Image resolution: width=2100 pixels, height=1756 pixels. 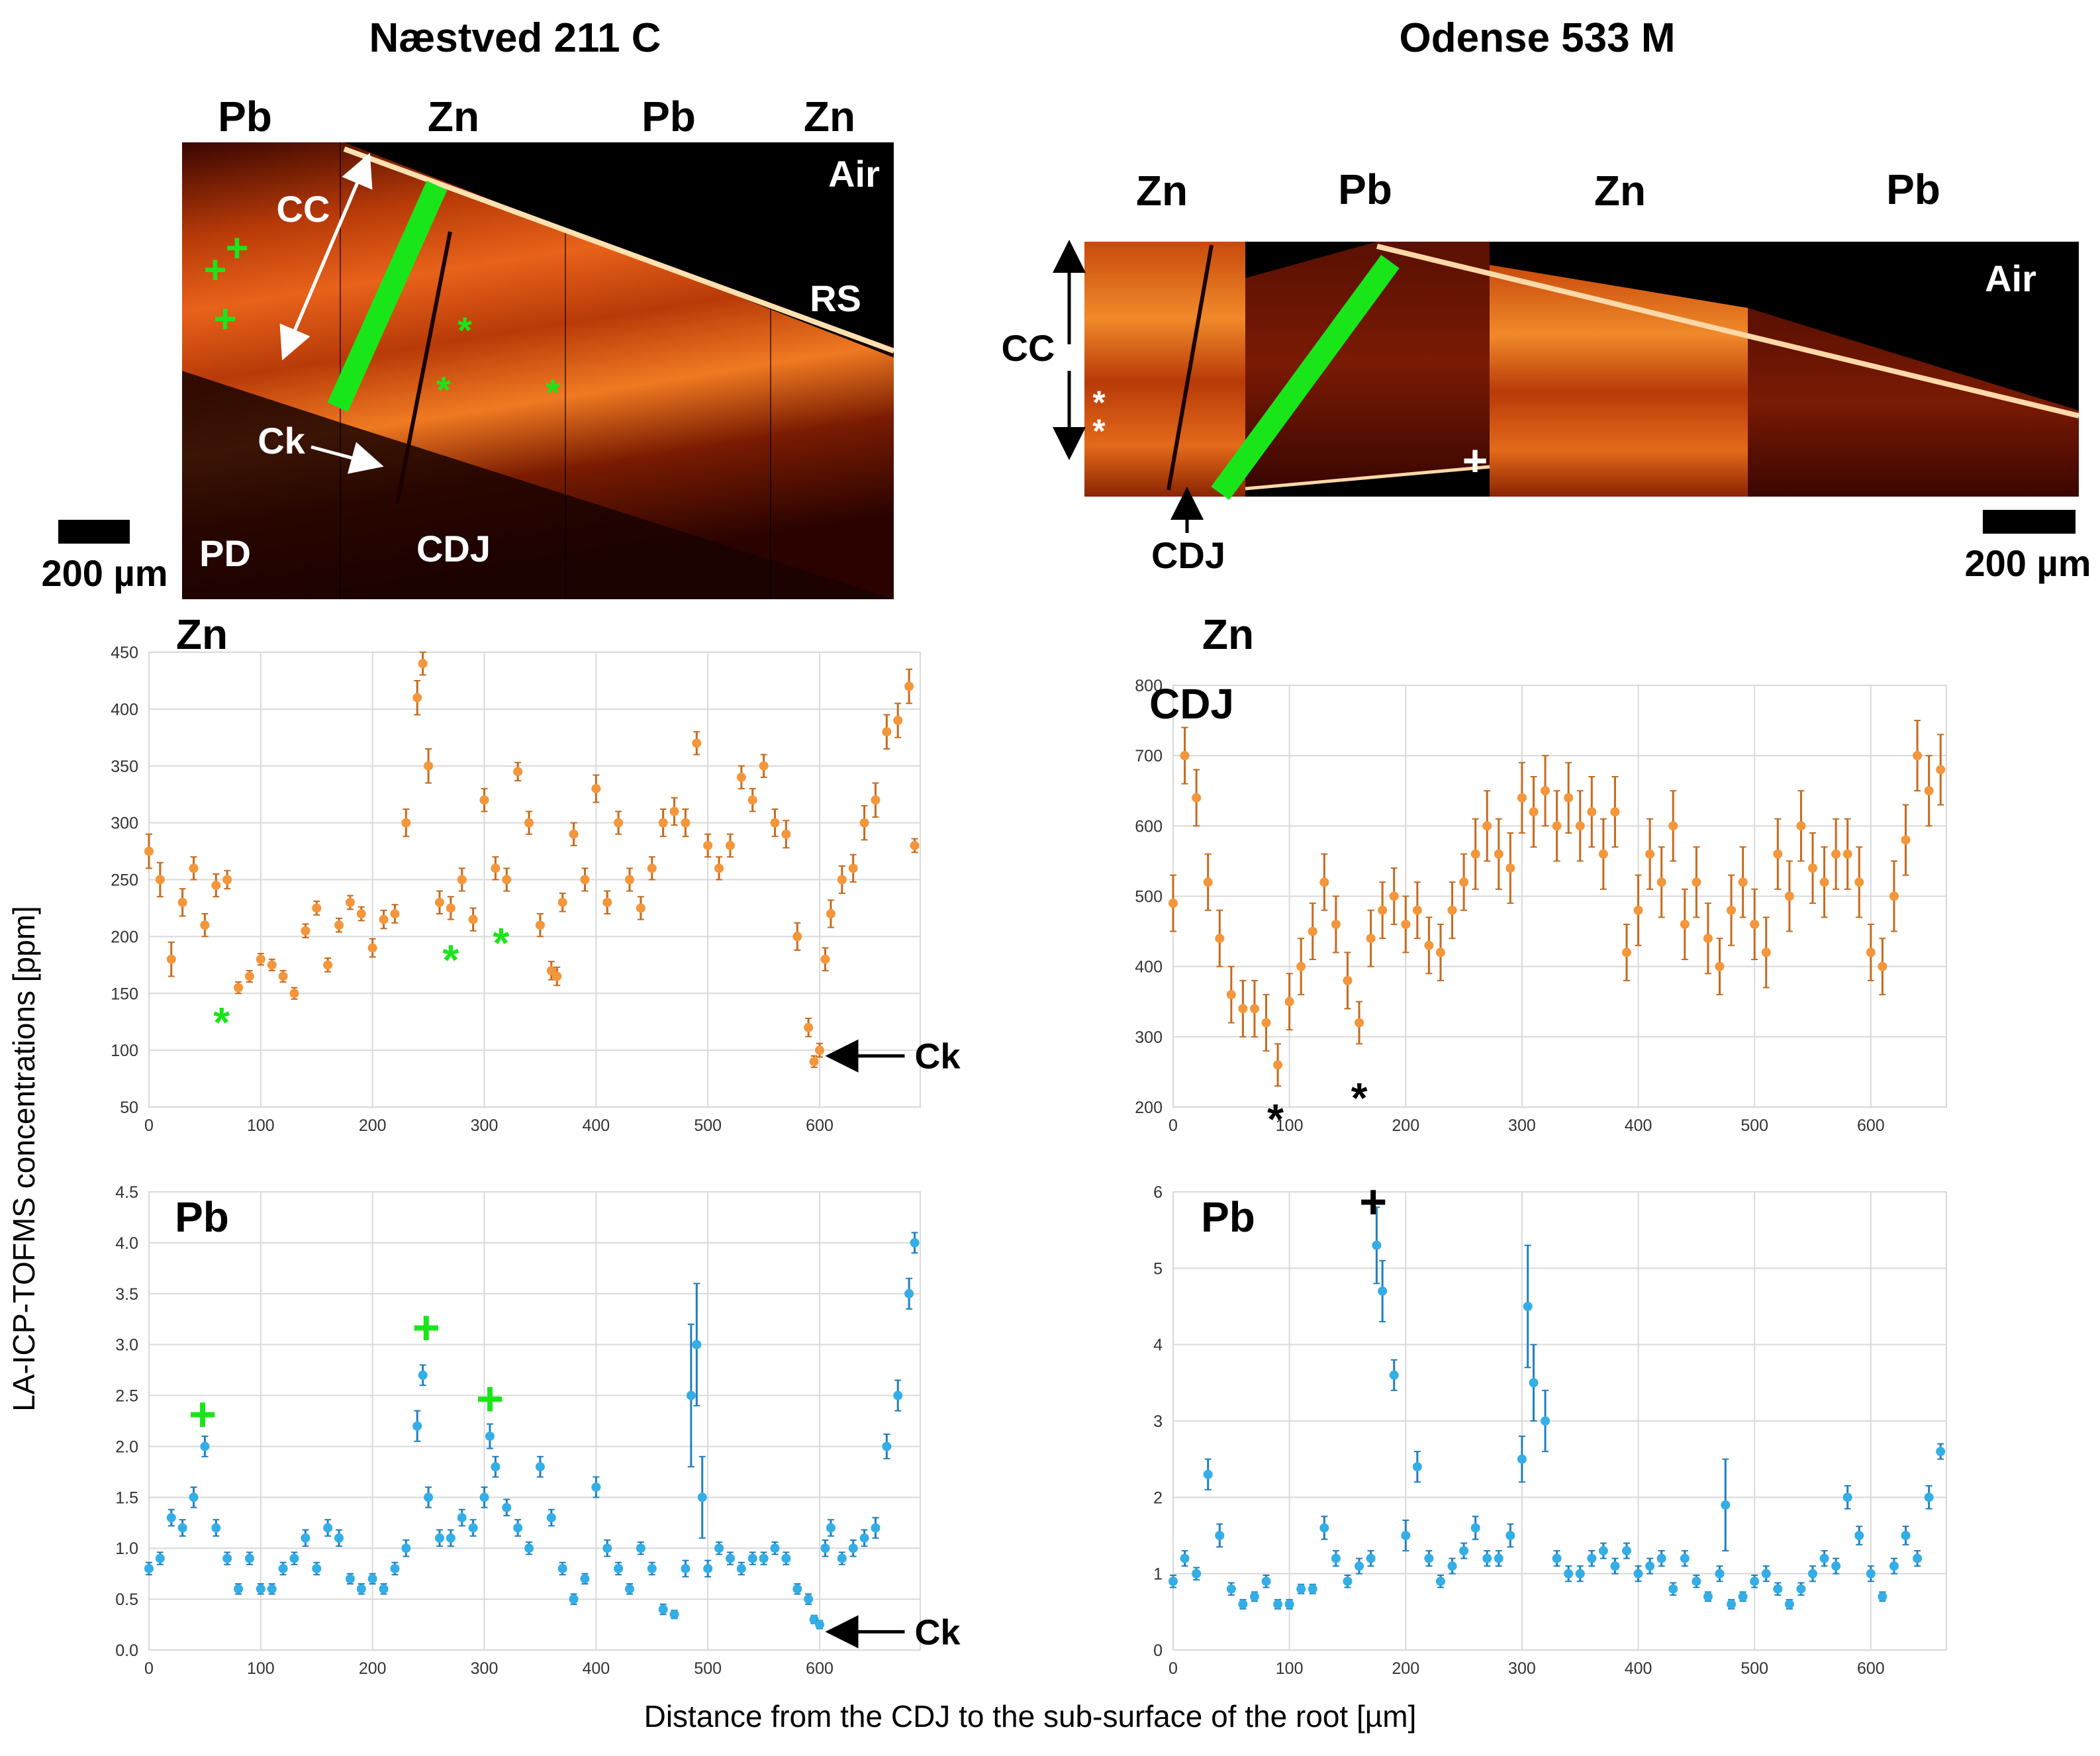 I want to click on zn_left-y-tick-label: 350, so click(x=125, y=766).